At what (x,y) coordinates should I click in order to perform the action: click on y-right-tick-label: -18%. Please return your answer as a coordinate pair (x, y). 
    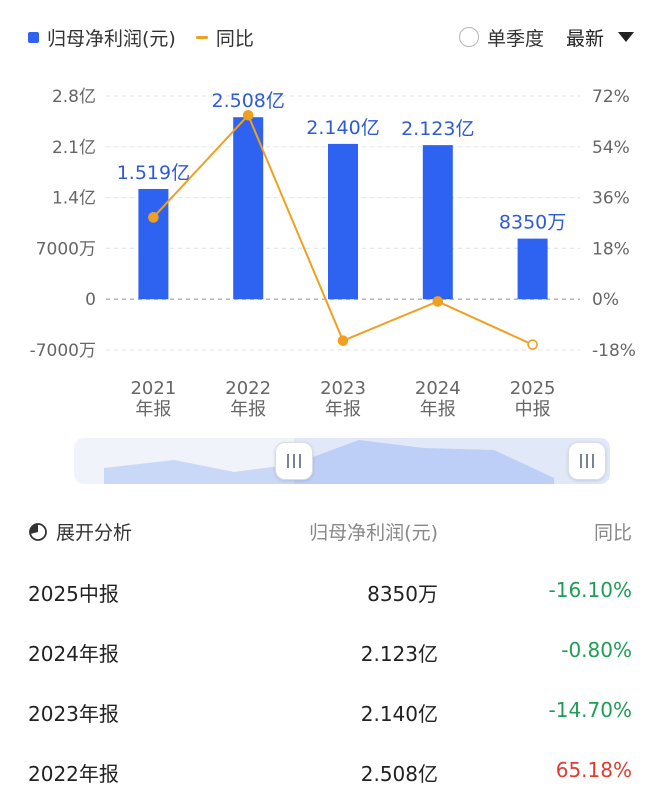
    Looking at the image, I should click on (614, 351).